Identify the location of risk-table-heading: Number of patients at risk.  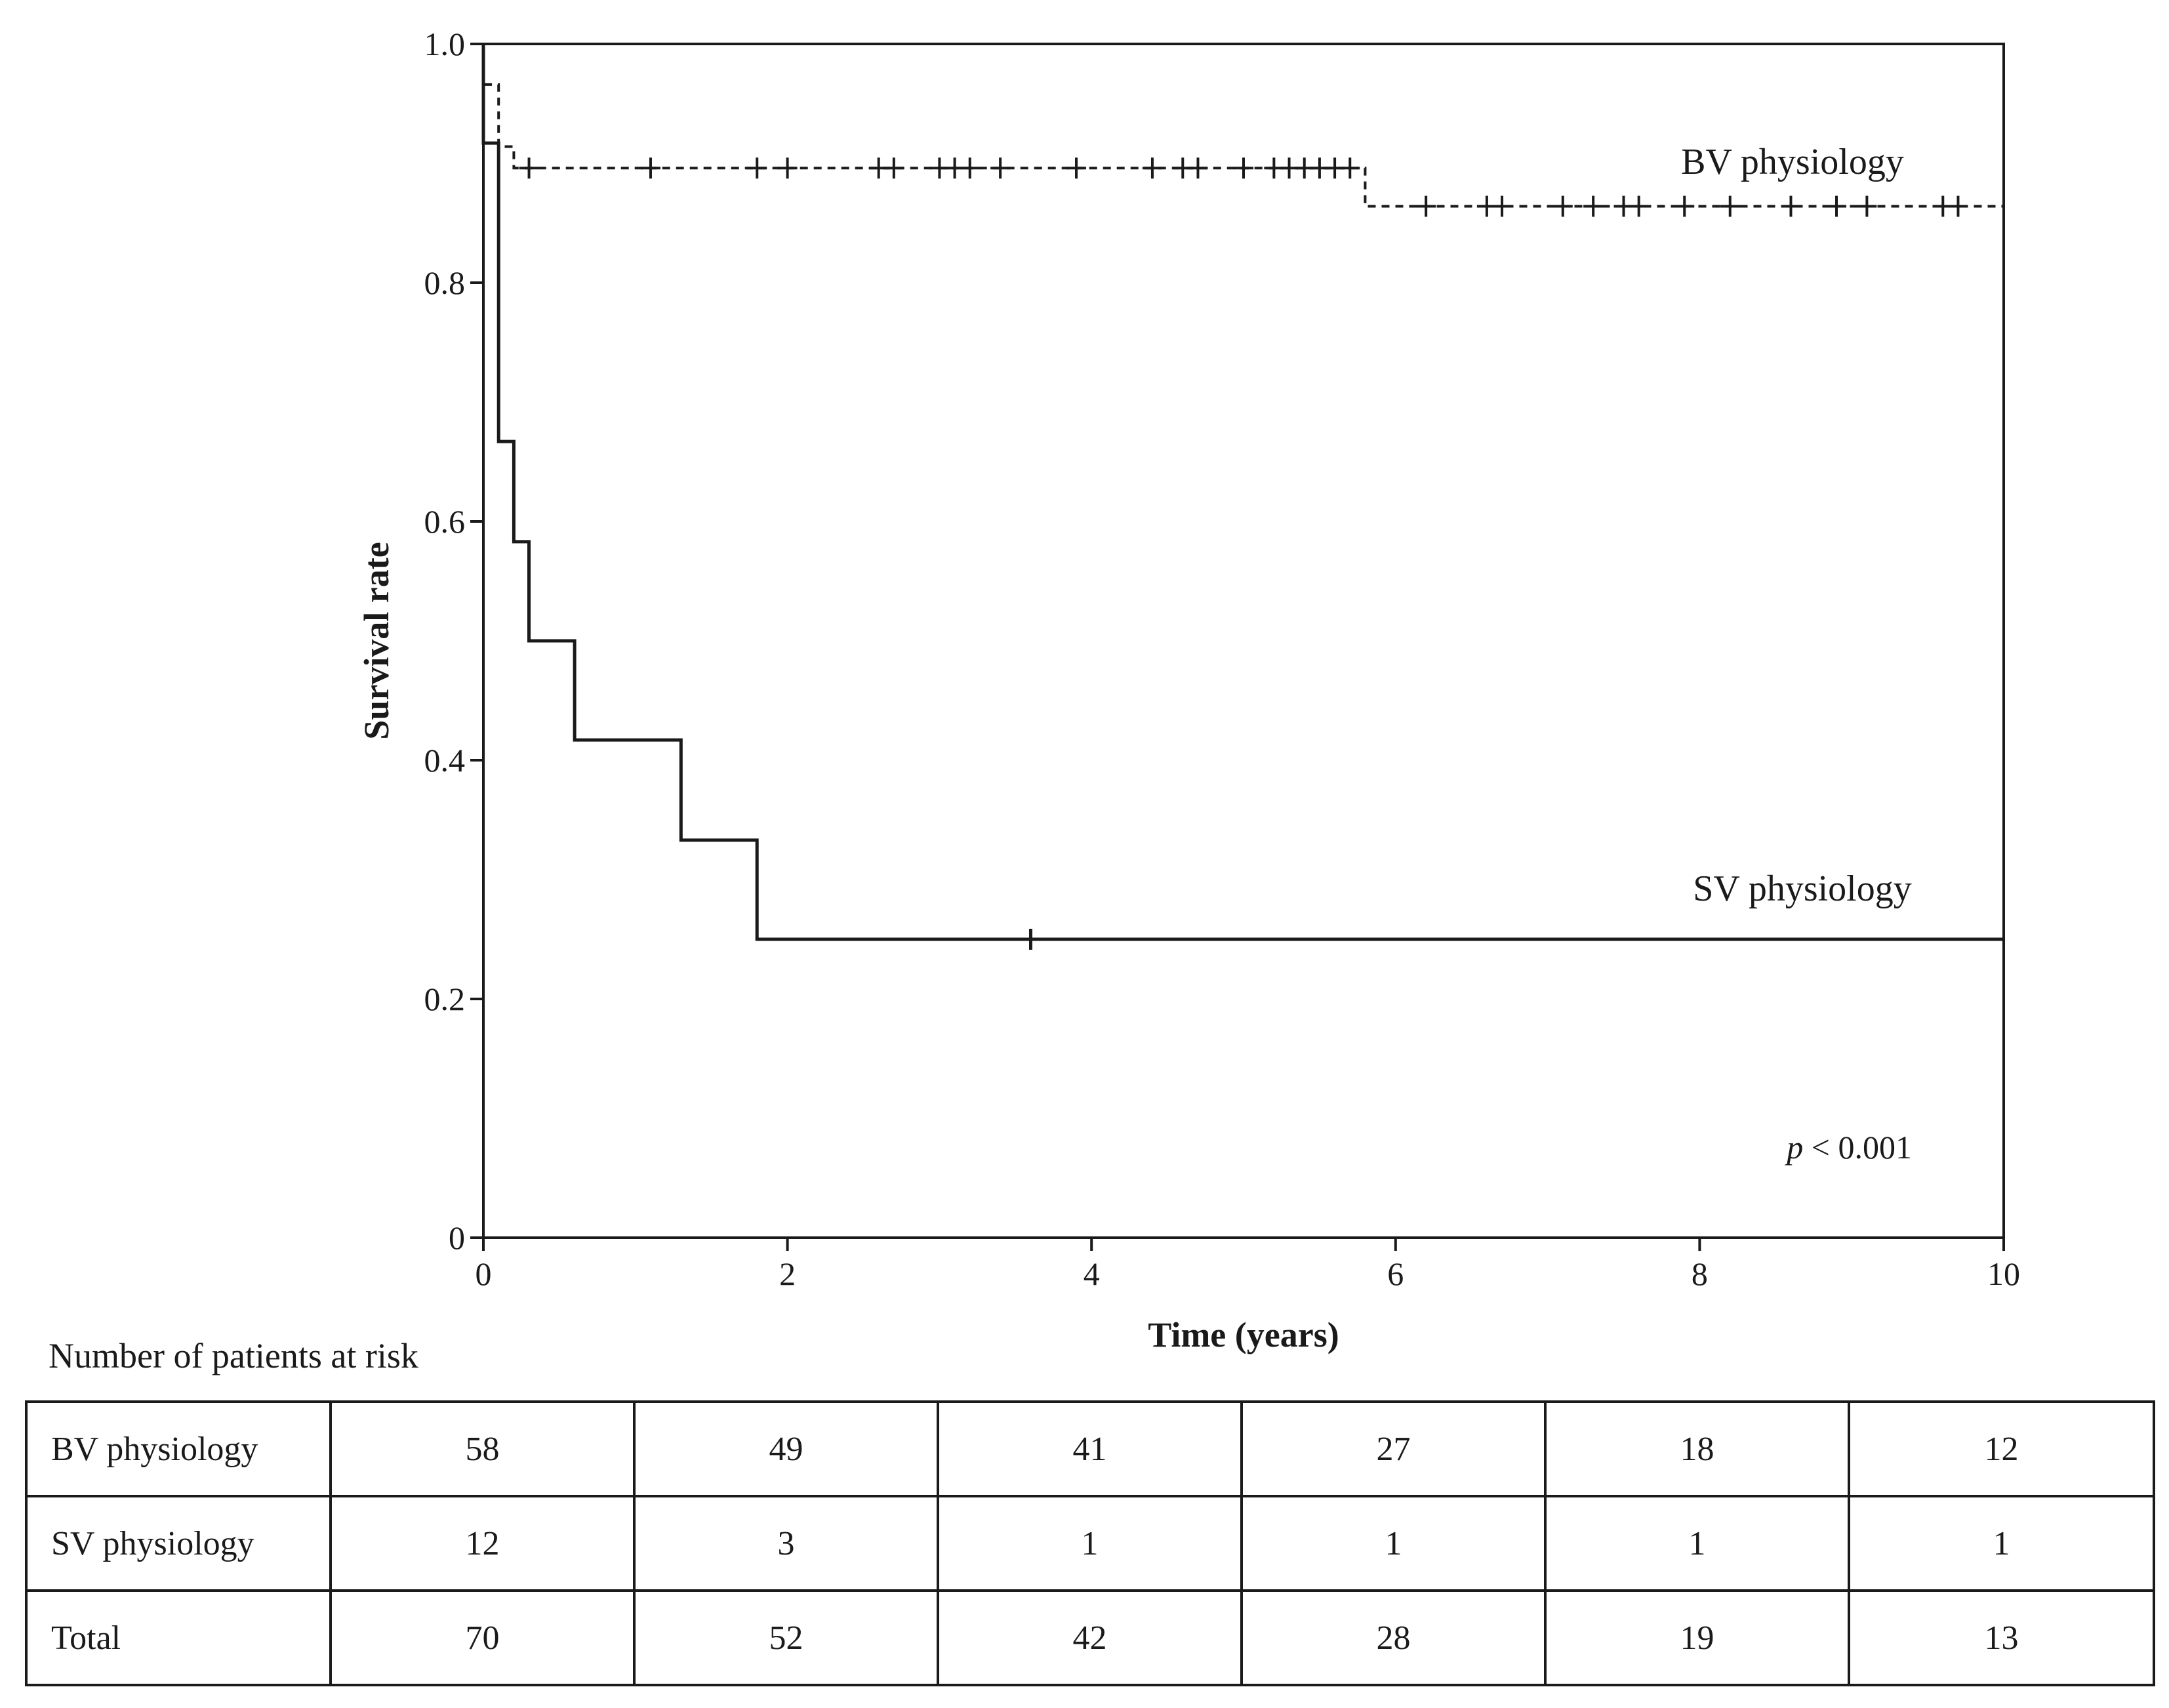
(233, 1355).